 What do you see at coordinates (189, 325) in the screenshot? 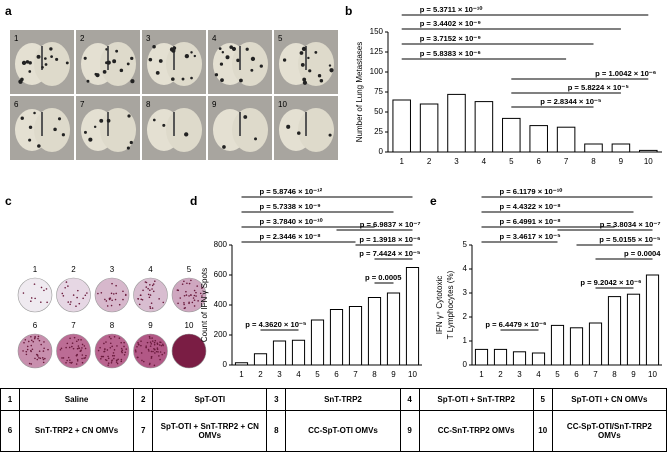
I see `well-label: 10` at bounding box center [189, 325].